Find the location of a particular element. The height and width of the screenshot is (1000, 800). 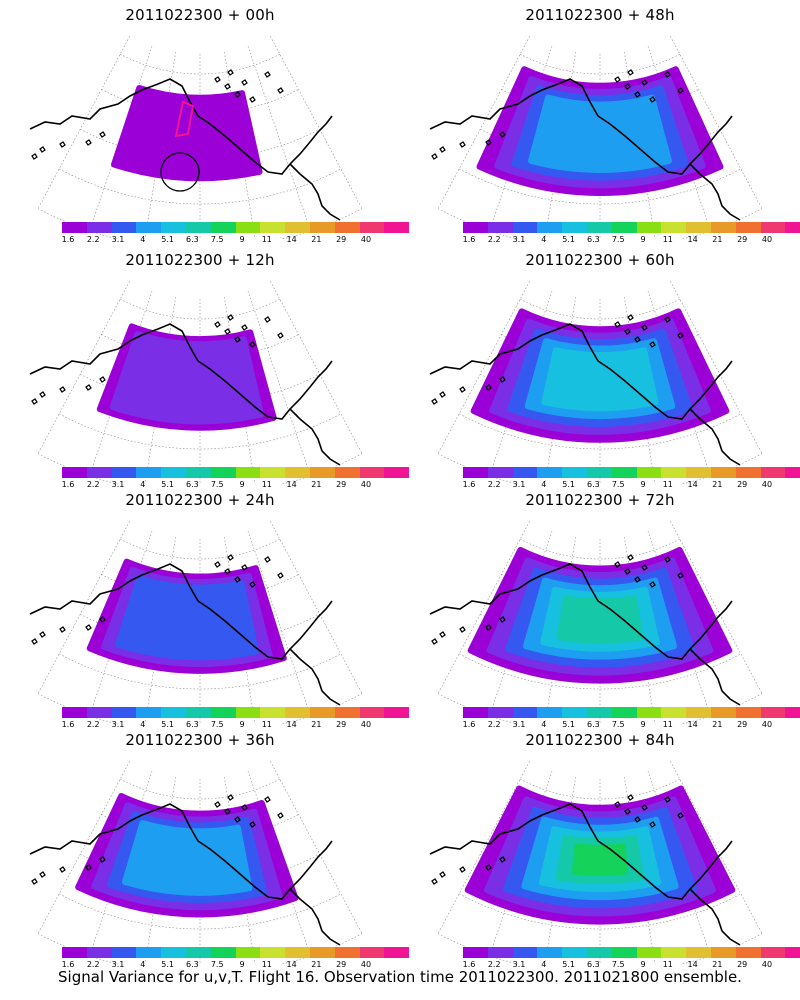

panel-title: 2011022300 + 36h is located at coordinates (200, 740).